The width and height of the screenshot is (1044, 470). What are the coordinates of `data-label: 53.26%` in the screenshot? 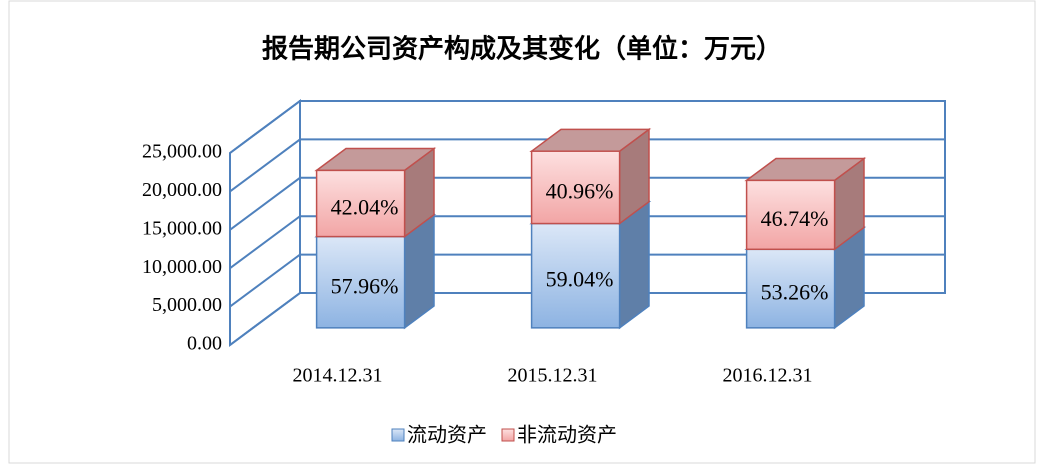 It's located at (795, 292).